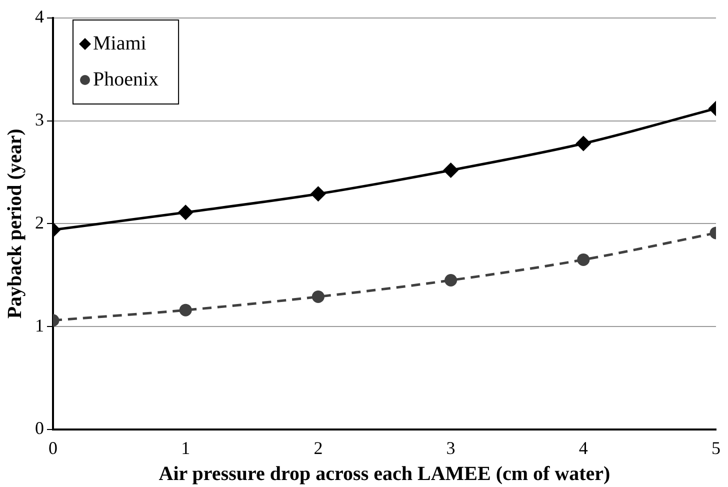  What do you see at coordinates (39, 222) in the screenshot?
I see `y-tick-label: 2` at bounding box center [39, 222].